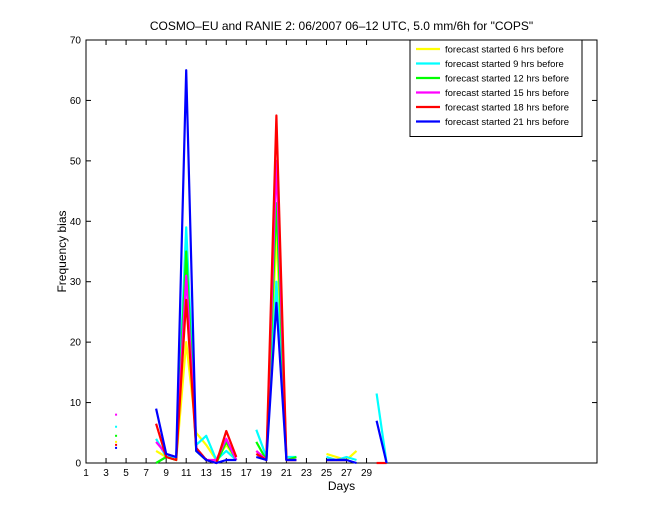 The width and height of the screenshot is (660, 520). I want to click on x-tick-label: 27, so click(347, 473).